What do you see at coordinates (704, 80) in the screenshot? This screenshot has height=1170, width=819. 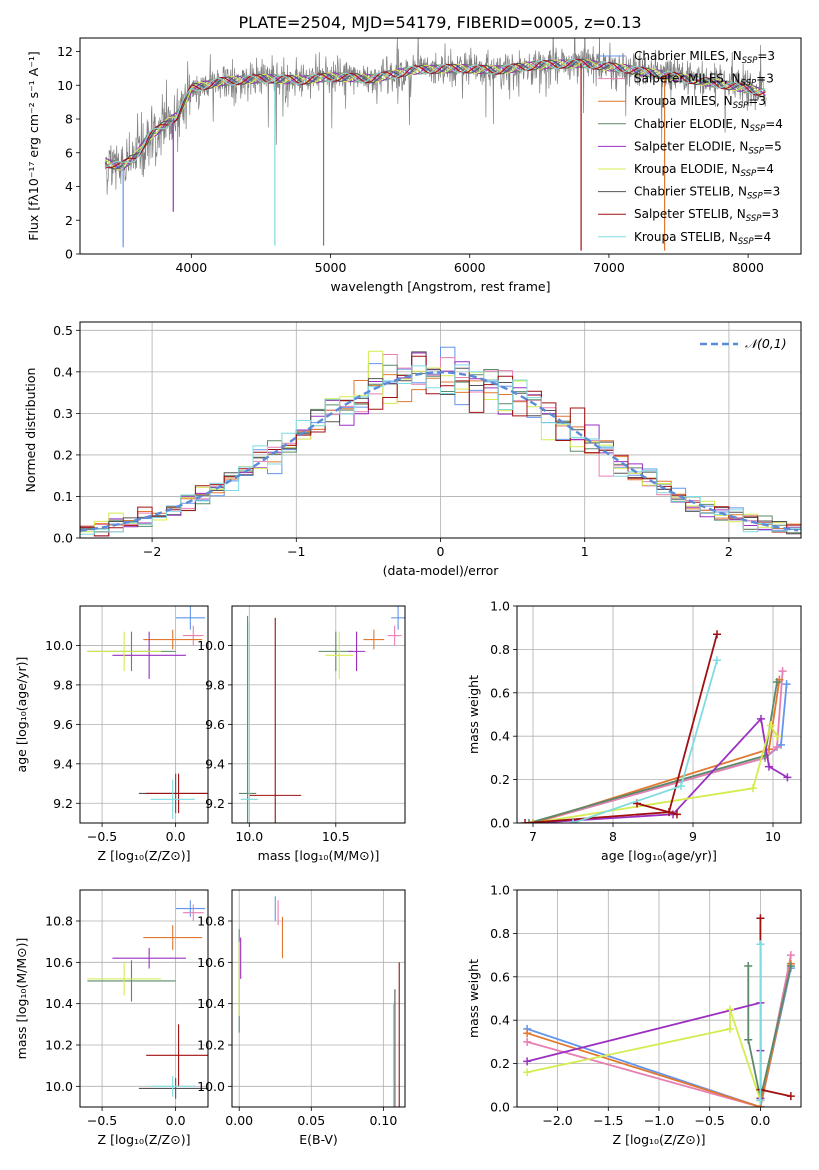 I see `legend-label: Salpeter MILES, NSSP=3` at bounding box center [704, 80].